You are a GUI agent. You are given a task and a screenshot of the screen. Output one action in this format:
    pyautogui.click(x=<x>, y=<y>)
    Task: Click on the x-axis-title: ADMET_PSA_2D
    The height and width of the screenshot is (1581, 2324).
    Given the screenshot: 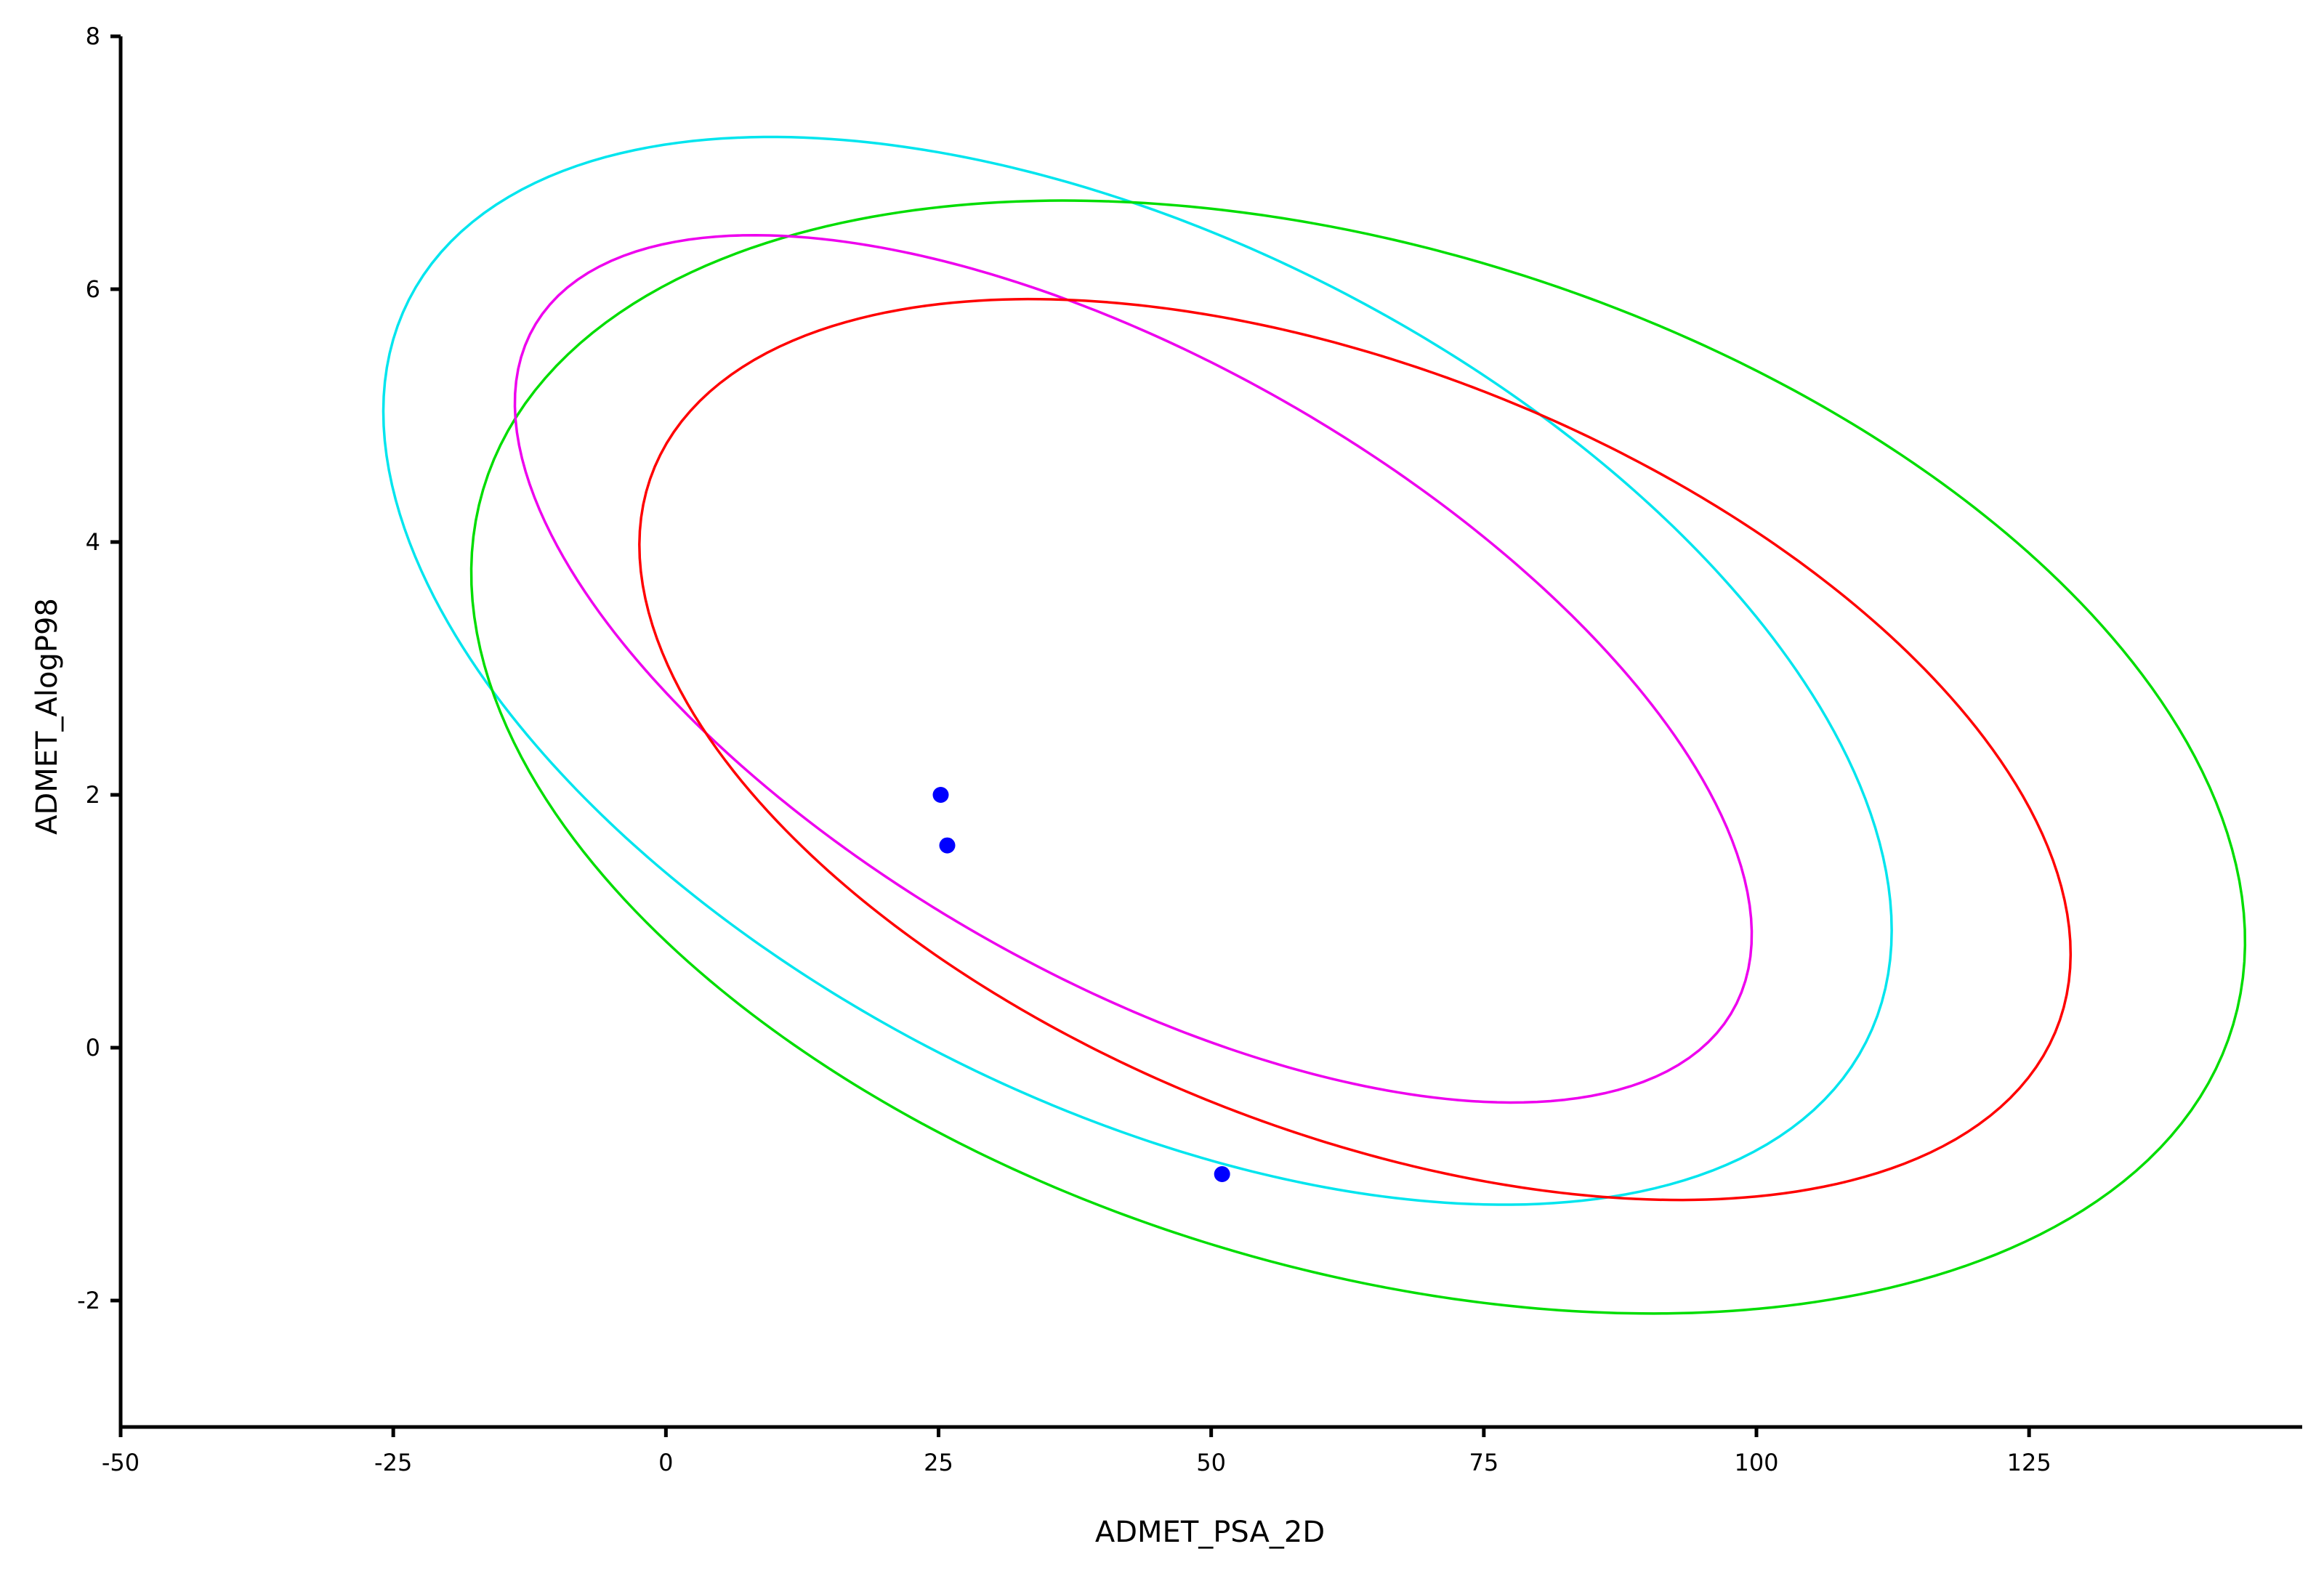 What is the action you would take?
    pyautogui.click(x=1210, y=1533)
    